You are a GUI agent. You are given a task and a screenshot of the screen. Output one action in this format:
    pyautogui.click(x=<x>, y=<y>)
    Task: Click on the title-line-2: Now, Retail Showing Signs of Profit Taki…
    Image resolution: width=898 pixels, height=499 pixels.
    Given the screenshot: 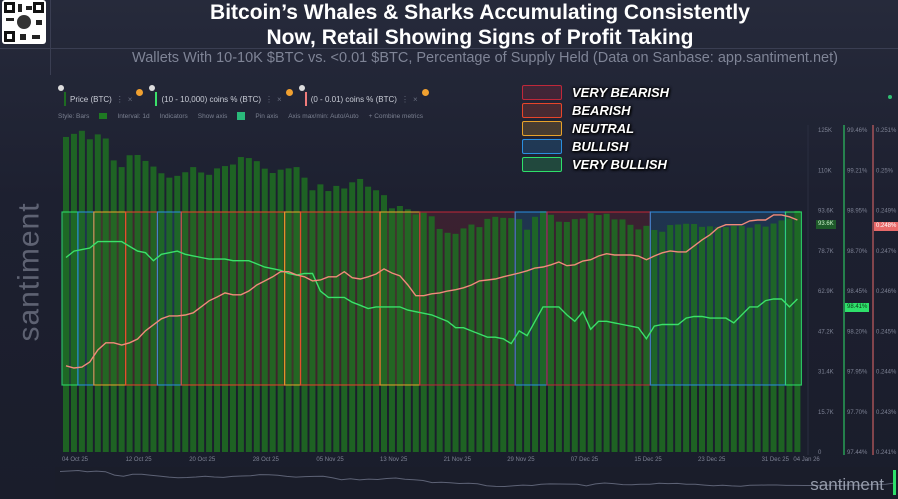 What is the action you would take?
    pyautogui.click(x=480, y=37)
    